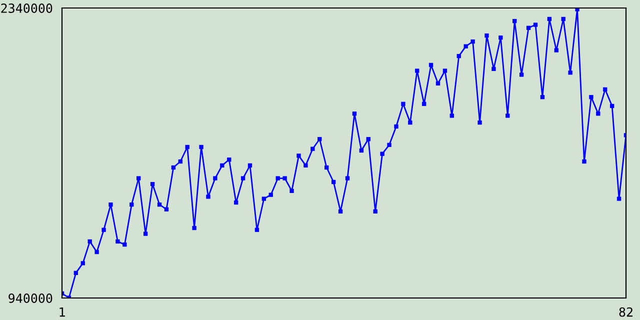 The image size is (640, 320). Describe the element at coordinates (62, 312) in the screenshot. I see `x-tick-label: 1` at that location.